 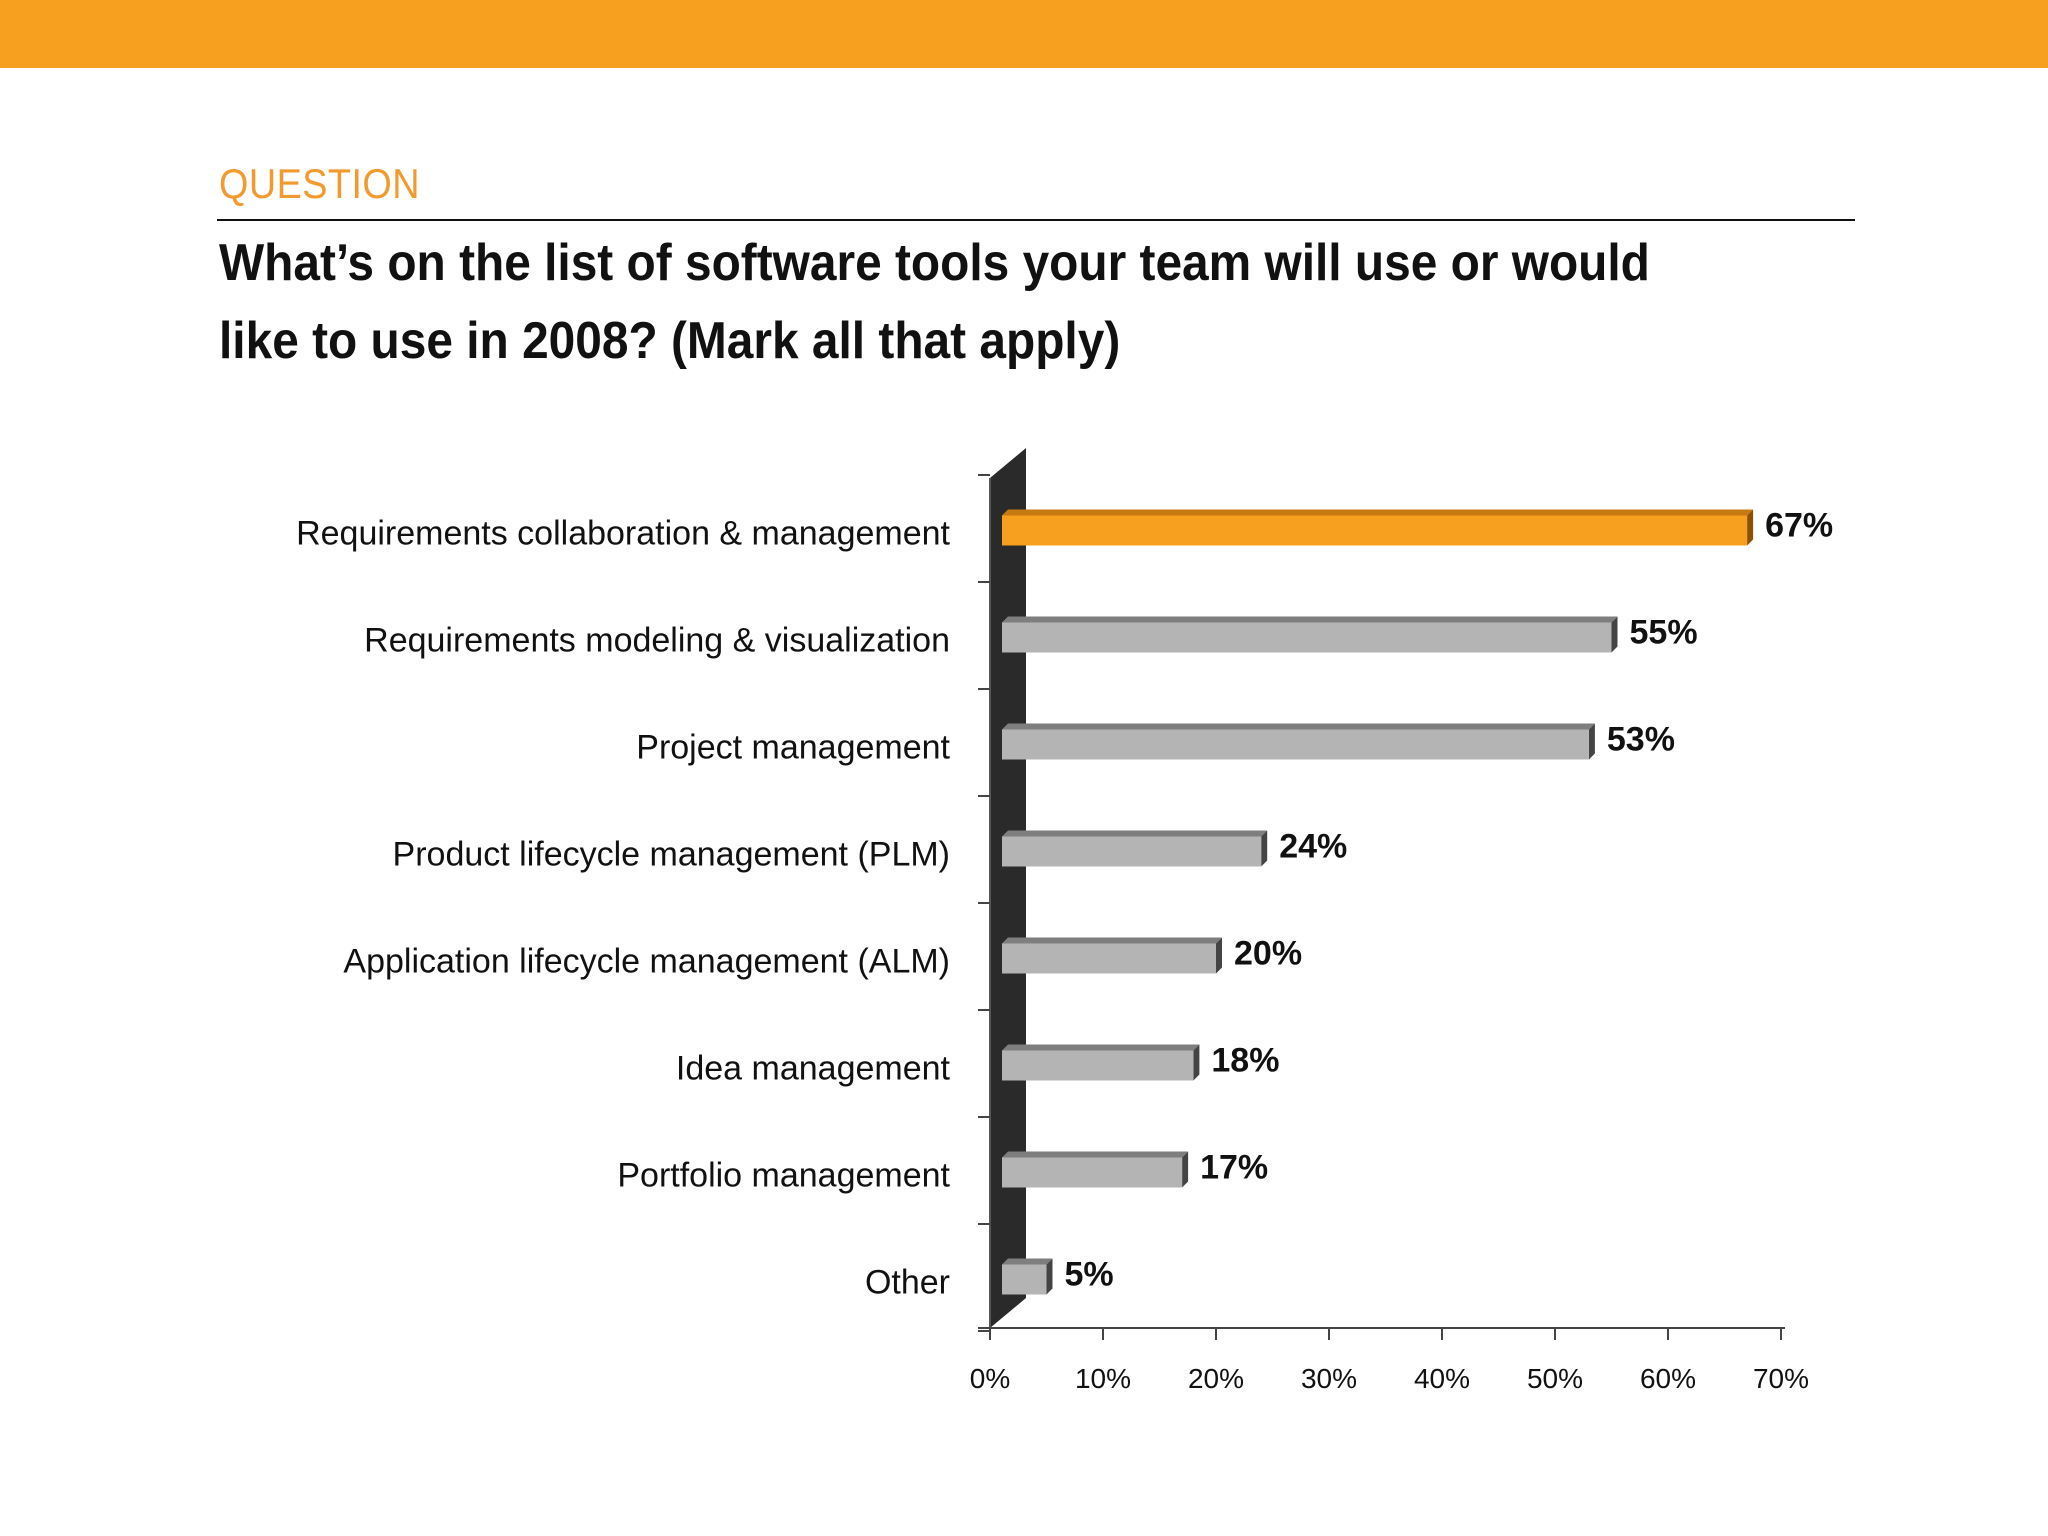 I want to click on chart-back-wall, so click(x=1008, y=888).